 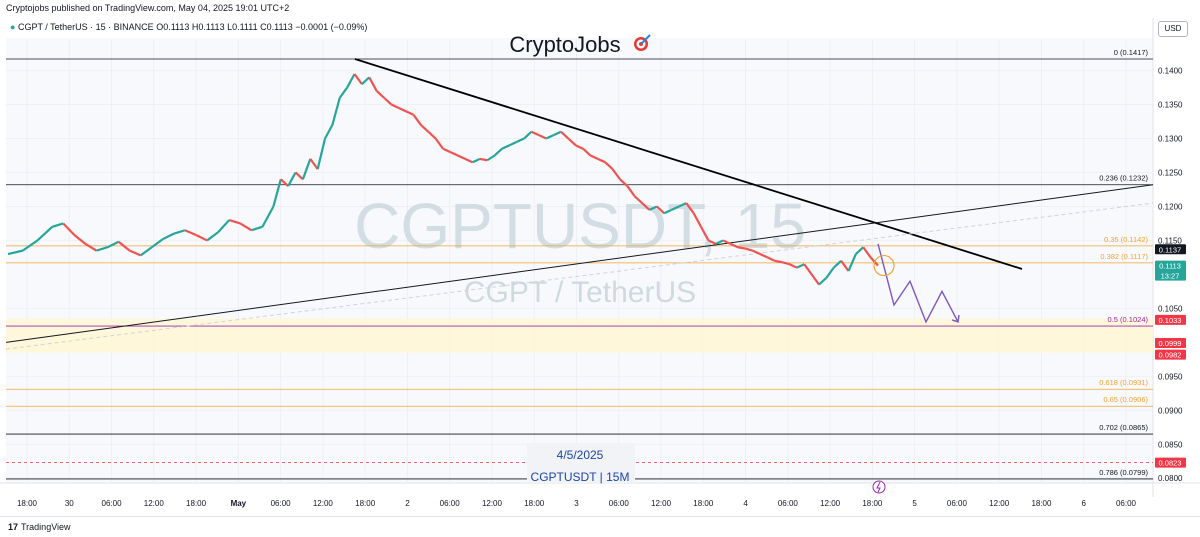 I want to click on y-tick-label: 0.1300, so click(x=1170, y=139).